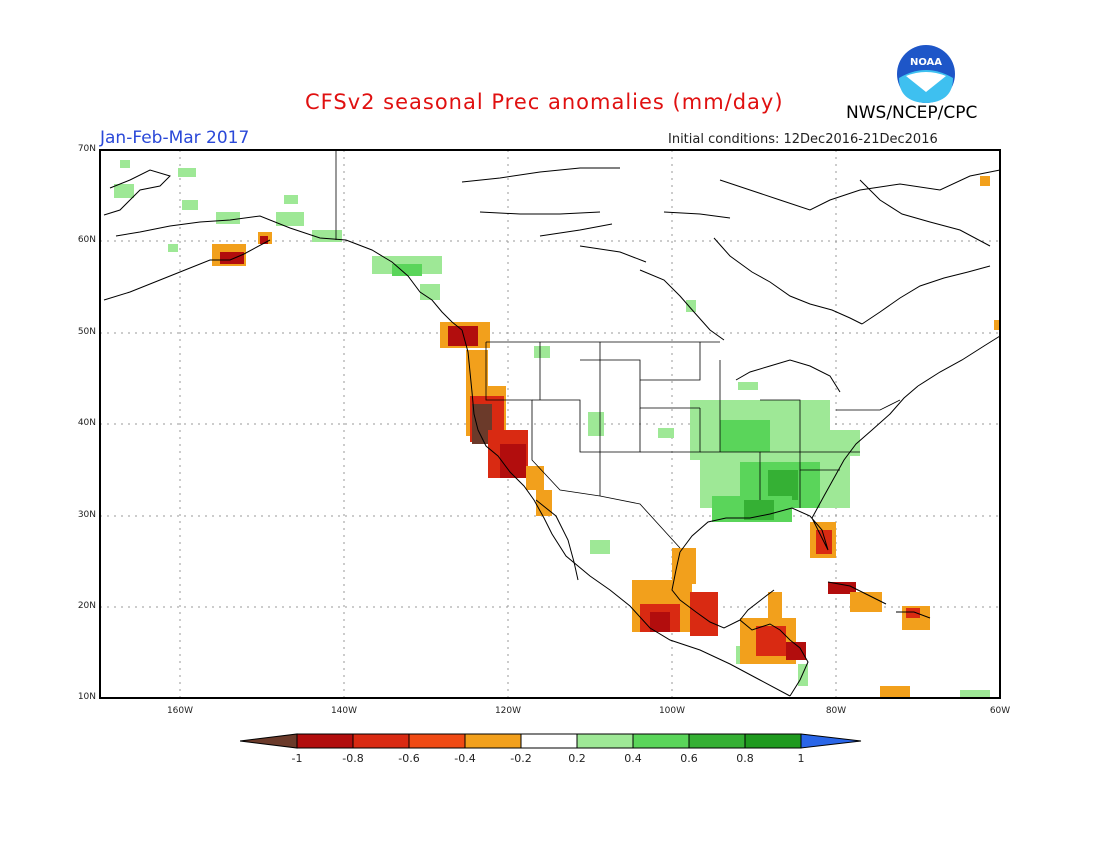 The height and width of the screenshot is (850, 1100). What do you see at coordinates (353, 758) in the screenshot?
I see `colorbar-label: -0.8` at bounding box center [353, 758].